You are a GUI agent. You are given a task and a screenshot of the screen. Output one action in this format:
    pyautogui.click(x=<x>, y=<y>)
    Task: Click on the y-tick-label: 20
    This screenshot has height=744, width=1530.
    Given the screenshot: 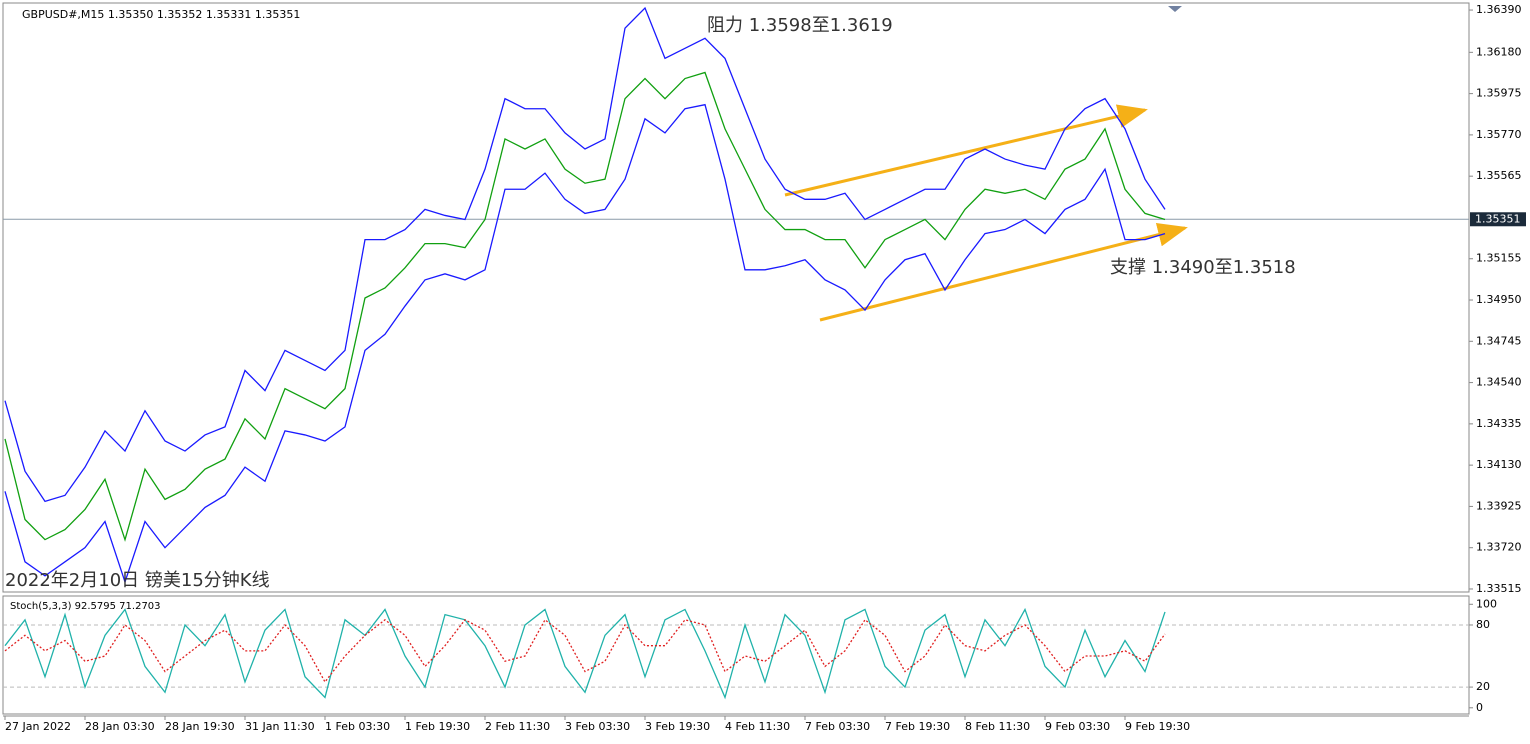 What is the action you would take?
    pyautogui.click(x=1483, y=686)
    